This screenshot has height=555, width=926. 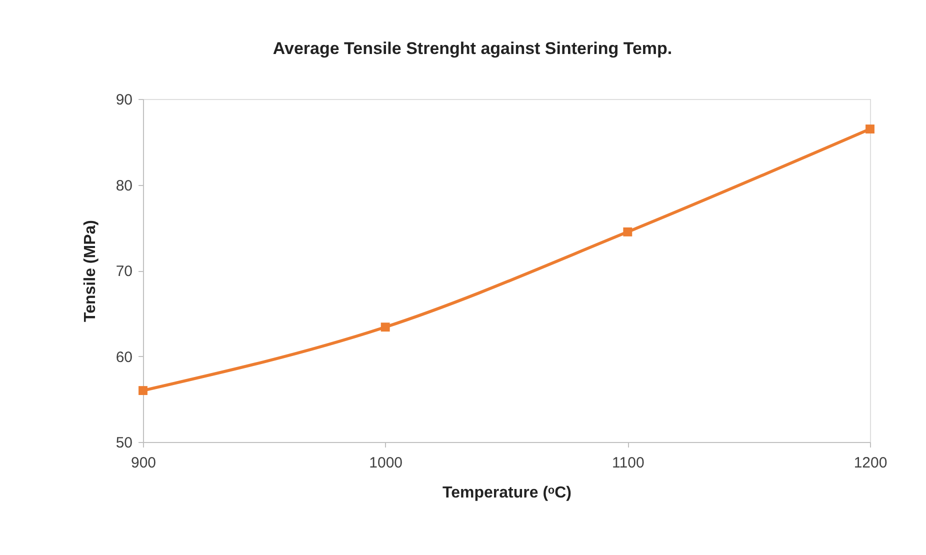 I want to click on x-tick-label: 1200, so click(x=871, y=463).